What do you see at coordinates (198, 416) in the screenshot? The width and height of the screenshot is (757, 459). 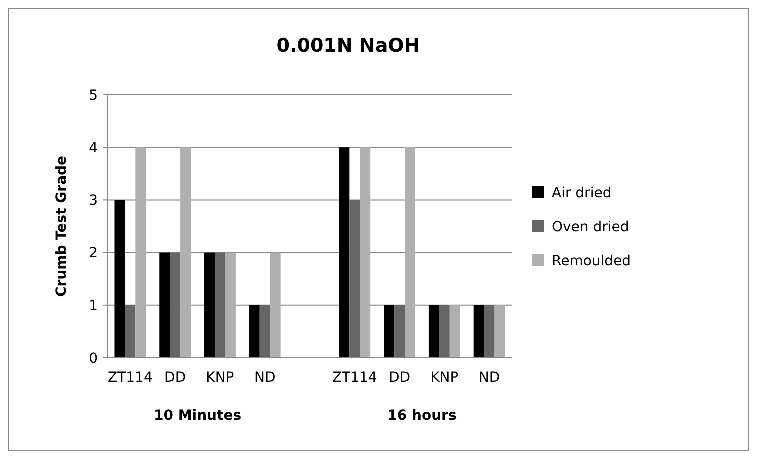 I see `text: 10 Minutes` at bounding box center [198, 416].